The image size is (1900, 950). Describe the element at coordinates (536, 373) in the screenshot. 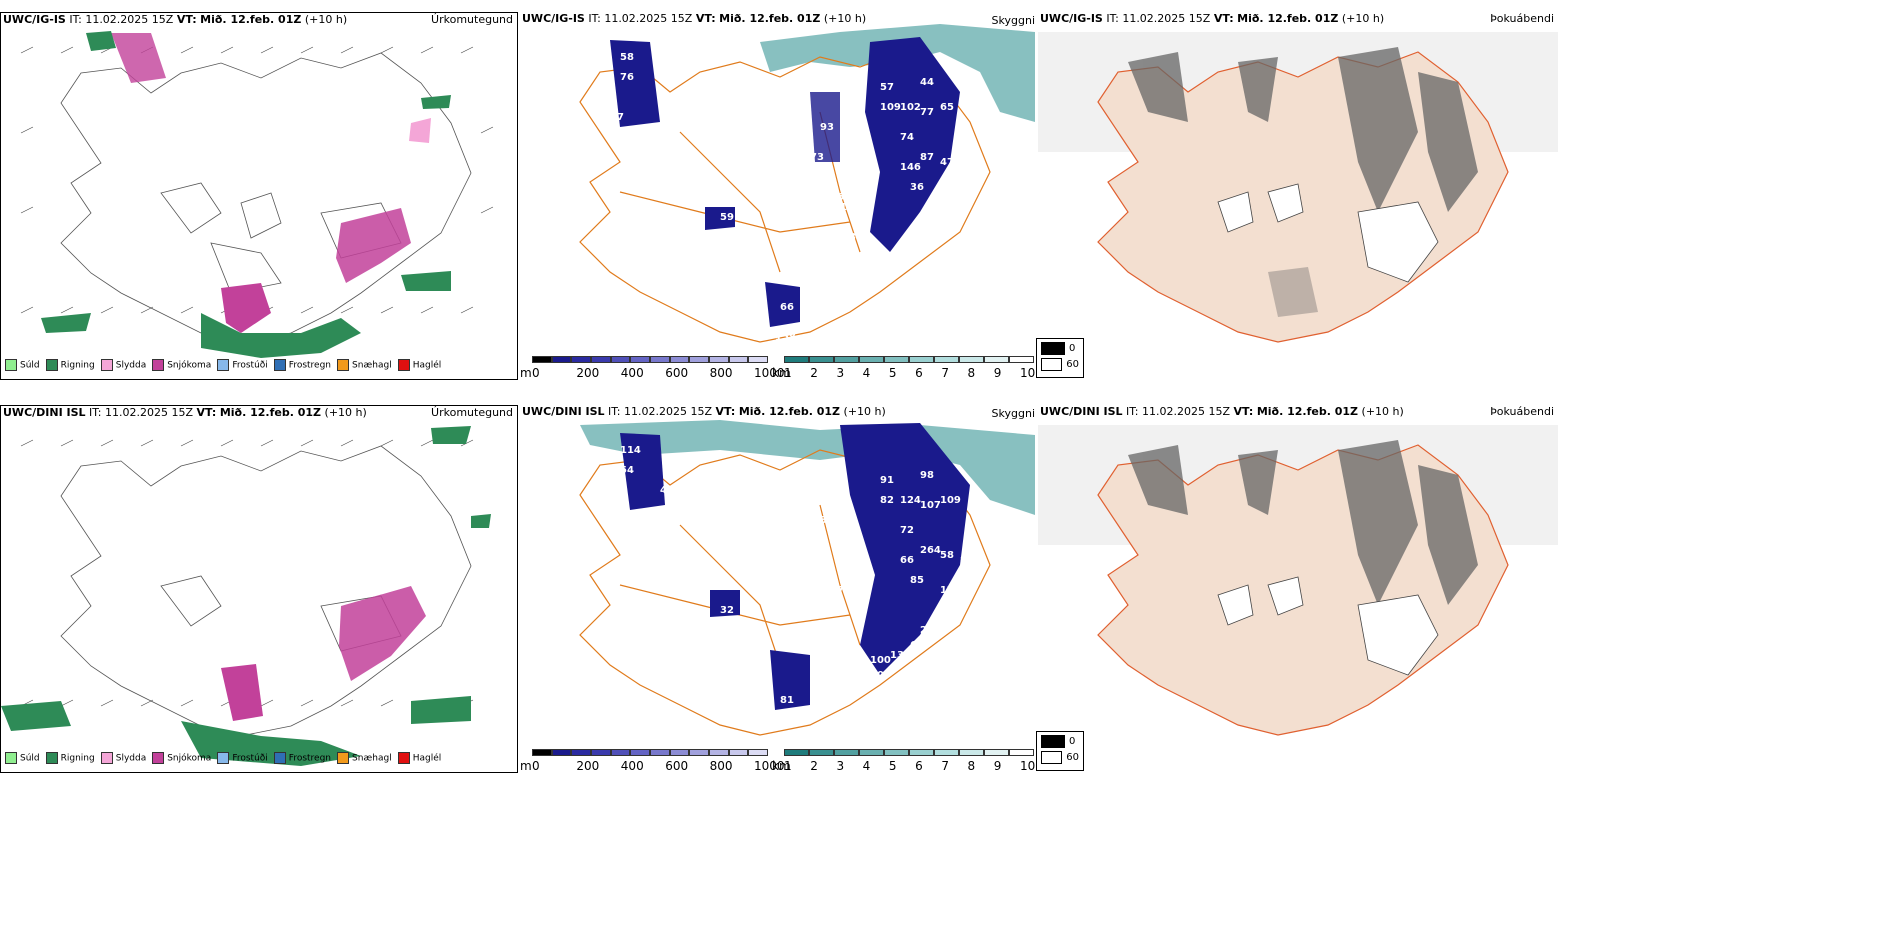

I see `colorbar-tick: 0` at that location.